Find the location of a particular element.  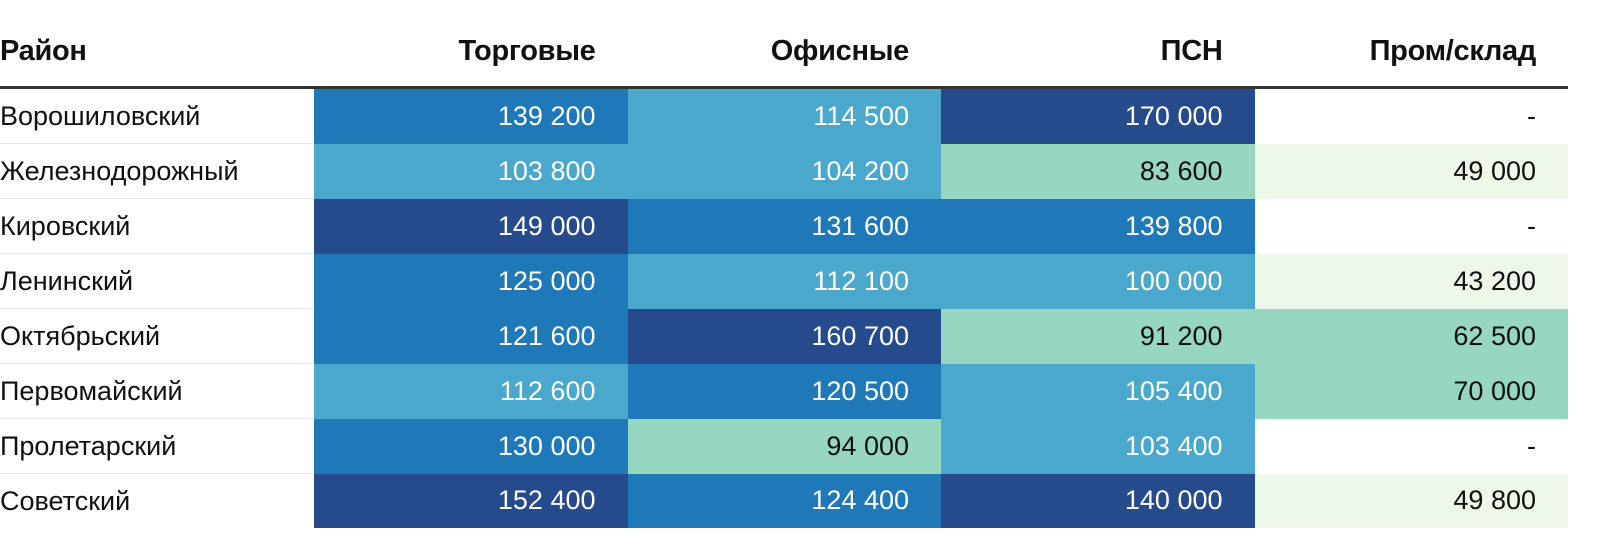

table-row: Октябрьский 121 600 160 700 91 200 62 500 is located at coordinates (784, 336).